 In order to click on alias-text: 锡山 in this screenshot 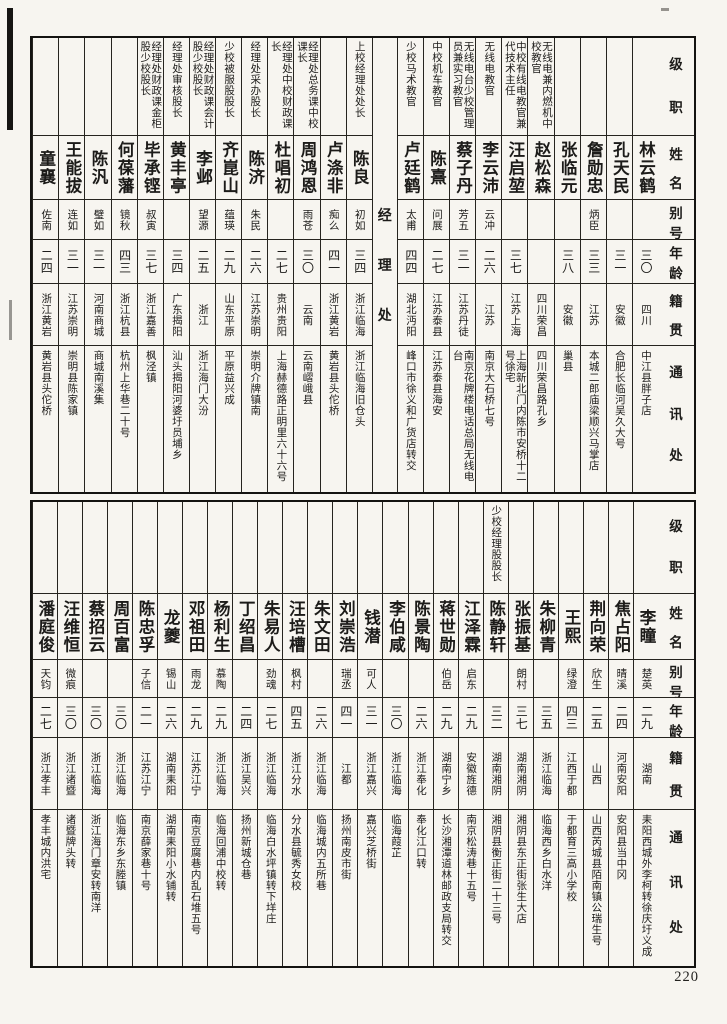, I will do `click(170, 678)`.